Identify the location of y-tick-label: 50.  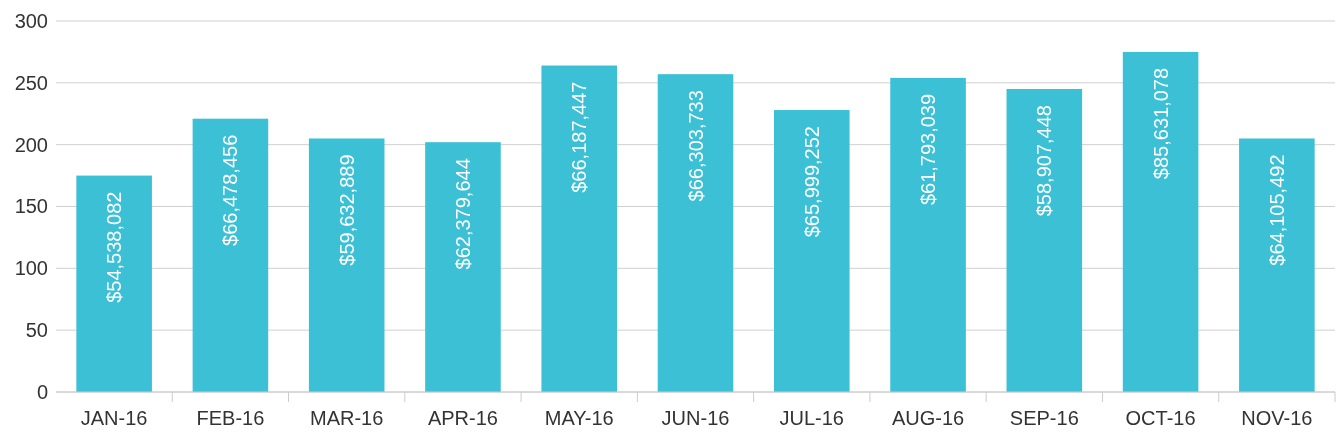
(36, 330).